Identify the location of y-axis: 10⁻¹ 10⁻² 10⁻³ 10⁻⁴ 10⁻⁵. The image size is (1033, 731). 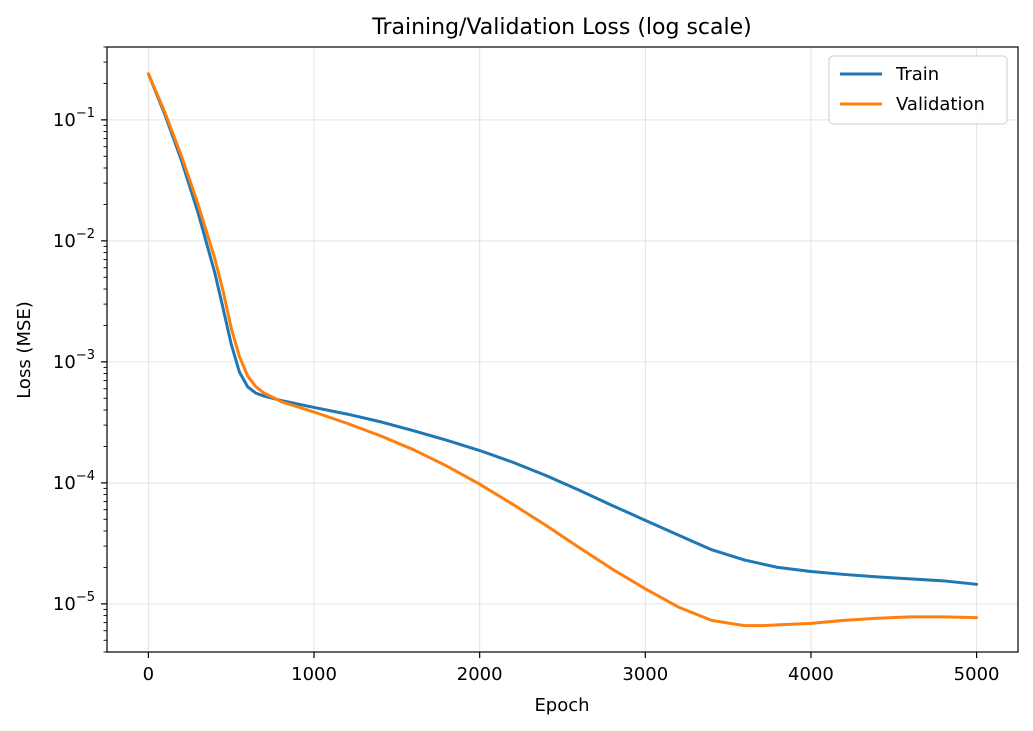
(80, 349).